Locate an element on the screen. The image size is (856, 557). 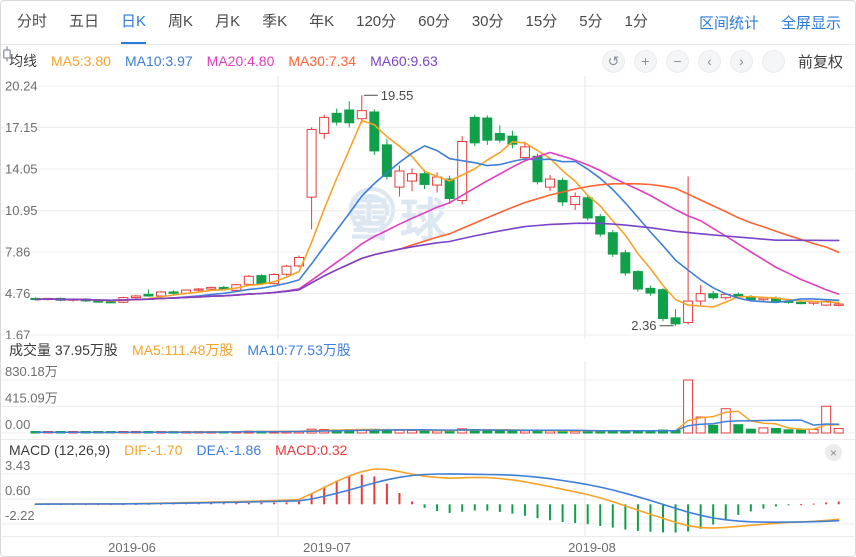
macd-value: MACD:0.32 is located at coordinates (311, 450).